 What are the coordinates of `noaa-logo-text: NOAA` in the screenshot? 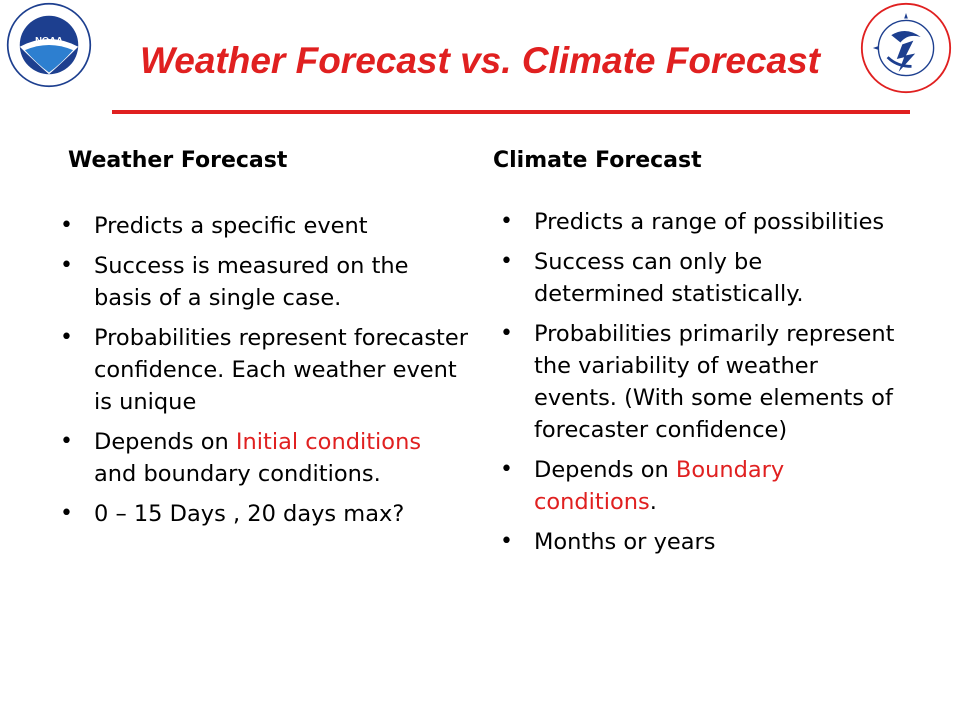 It's located at (49, 40).